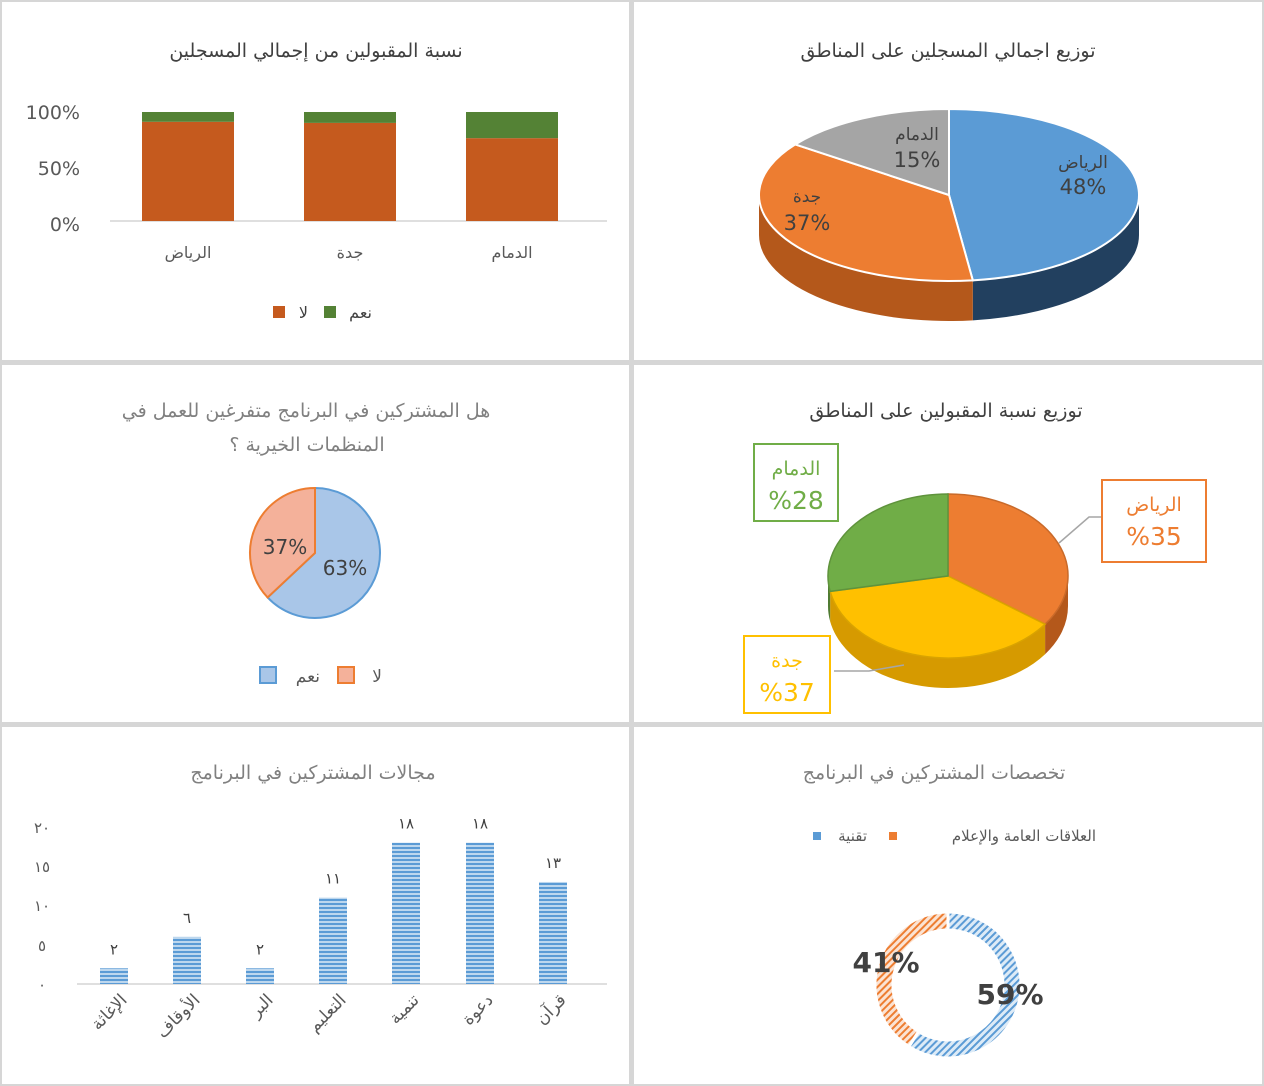 The width and height of the screenshot is (1264, 1086). I want to click on x-tick-label: تنمية, so click(404, 1009).